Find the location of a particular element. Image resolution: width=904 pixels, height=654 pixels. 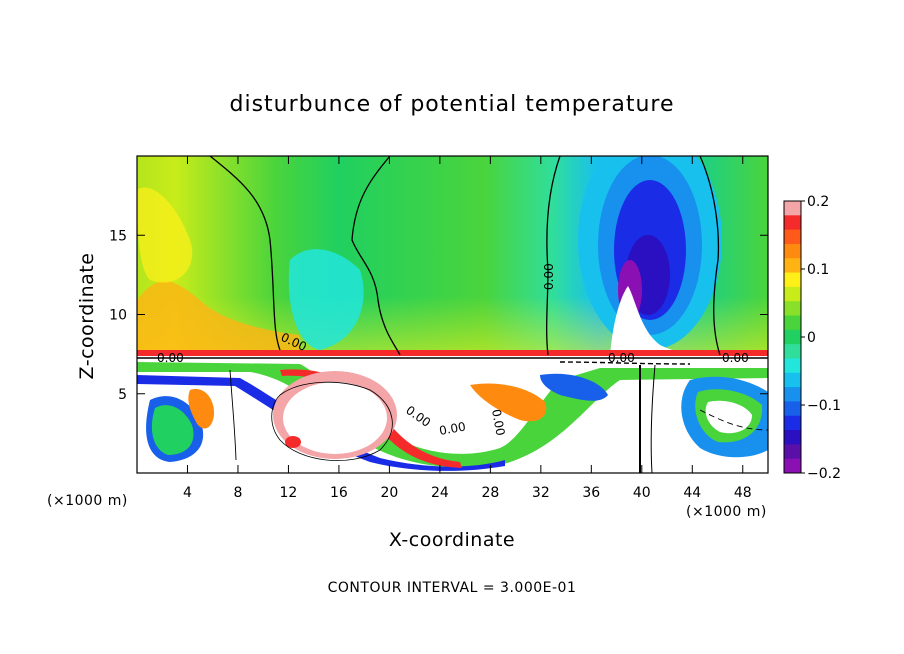

x-tick-label: 32 is located at coordinates (541, 493).